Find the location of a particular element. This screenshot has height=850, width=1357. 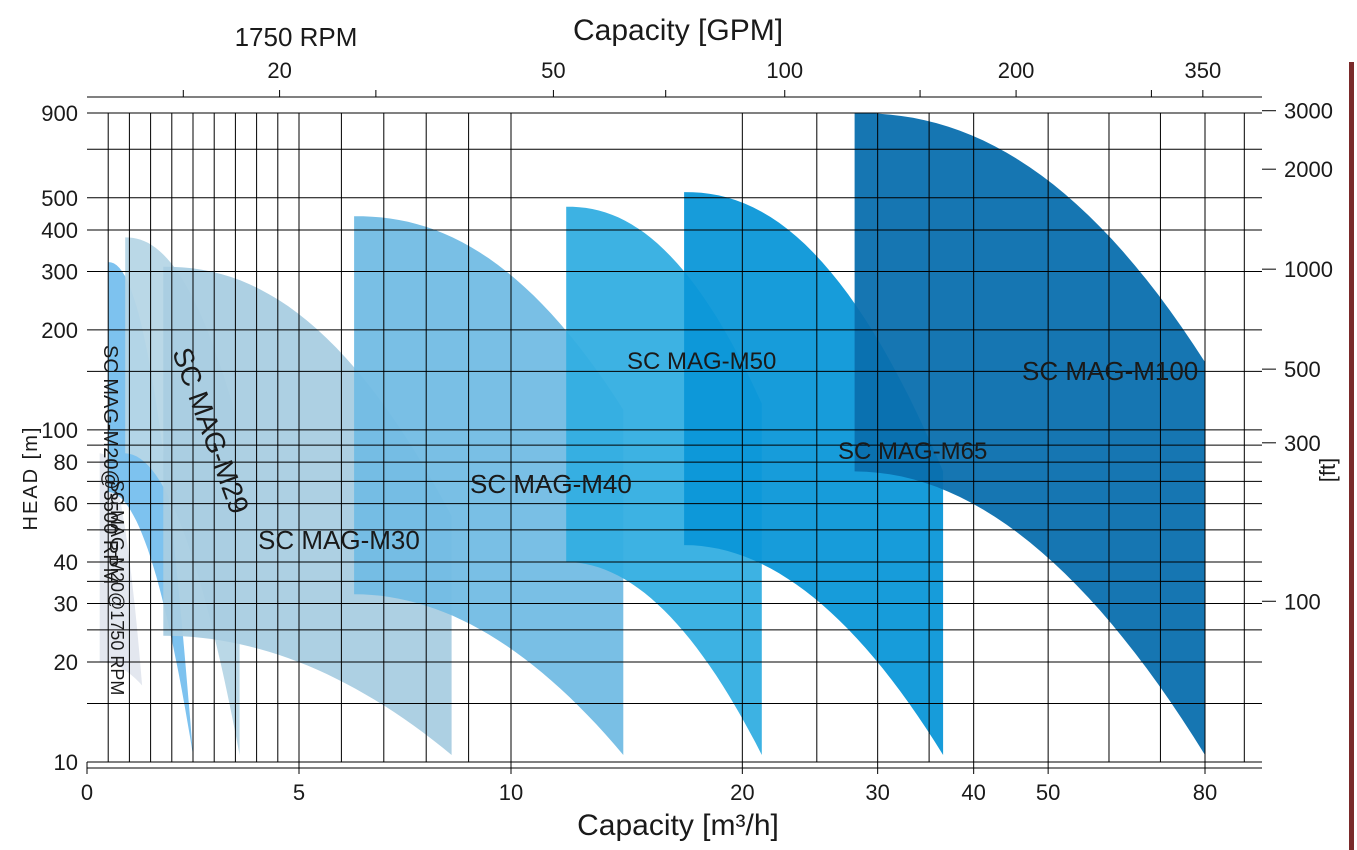

region-sc-mag-m65 is located at coordinates (814, 474).